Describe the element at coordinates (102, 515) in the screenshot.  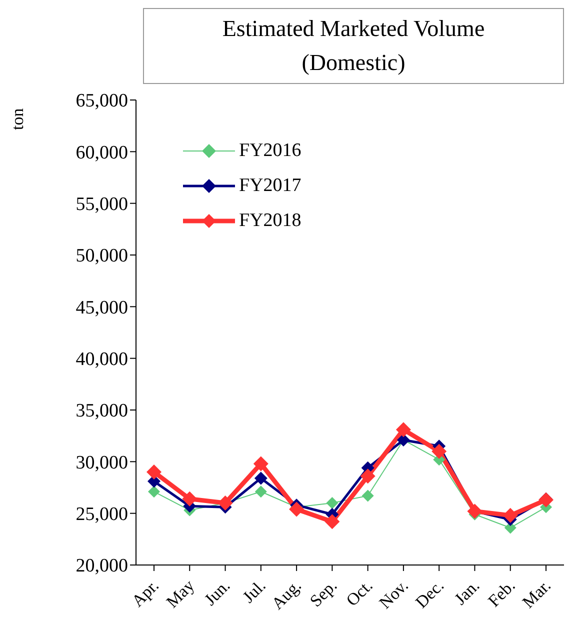
I see `y-tick-label: 25,000` at that location.